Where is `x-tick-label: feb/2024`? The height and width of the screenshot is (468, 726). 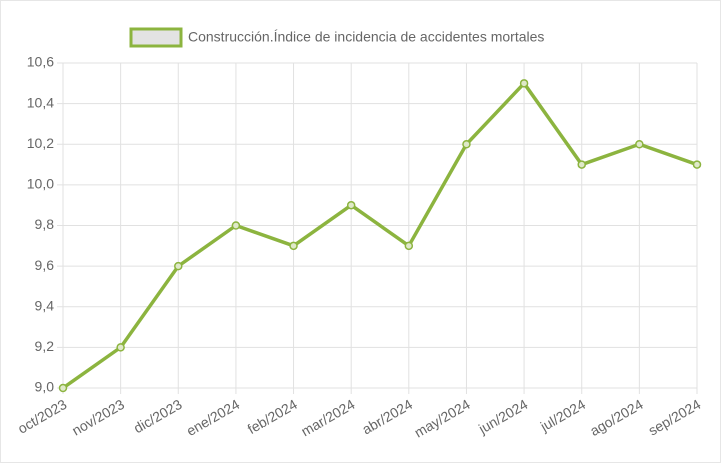
x-tick-label: feb/2024 is located at coordinates (272, 416).